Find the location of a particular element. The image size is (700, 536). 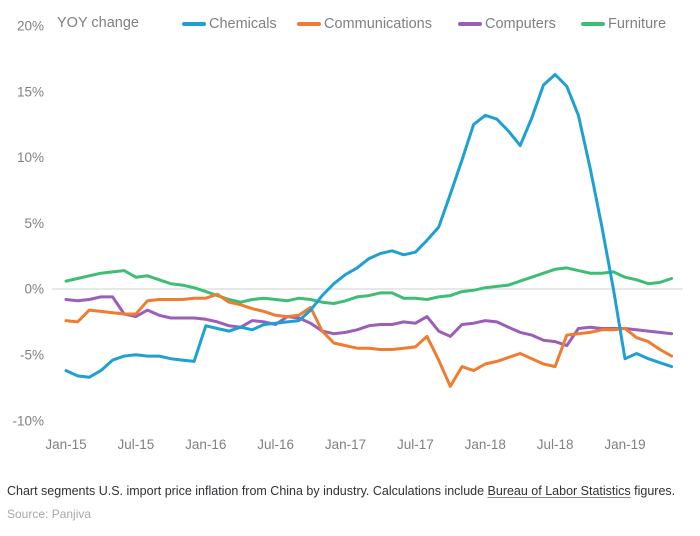

legend-item-computers: Computers is located at coordinates (507, 24).